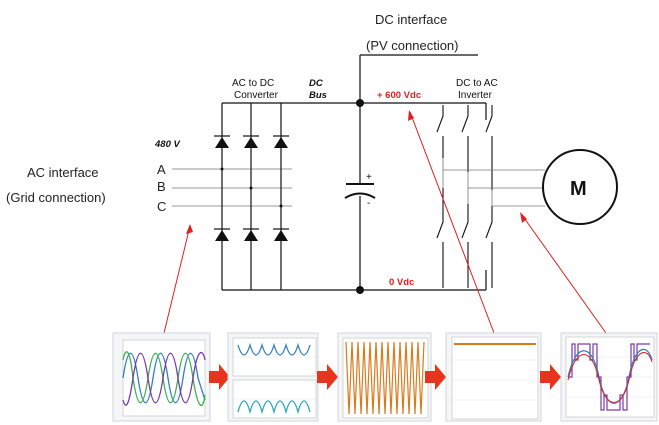 Image resolution: width=659 pixels, height=425 pixels. What do you see at coordinates (316, 83) in the screenshot?
I see `dc-bus-label-1: DC` at bounding box center [316, 83].